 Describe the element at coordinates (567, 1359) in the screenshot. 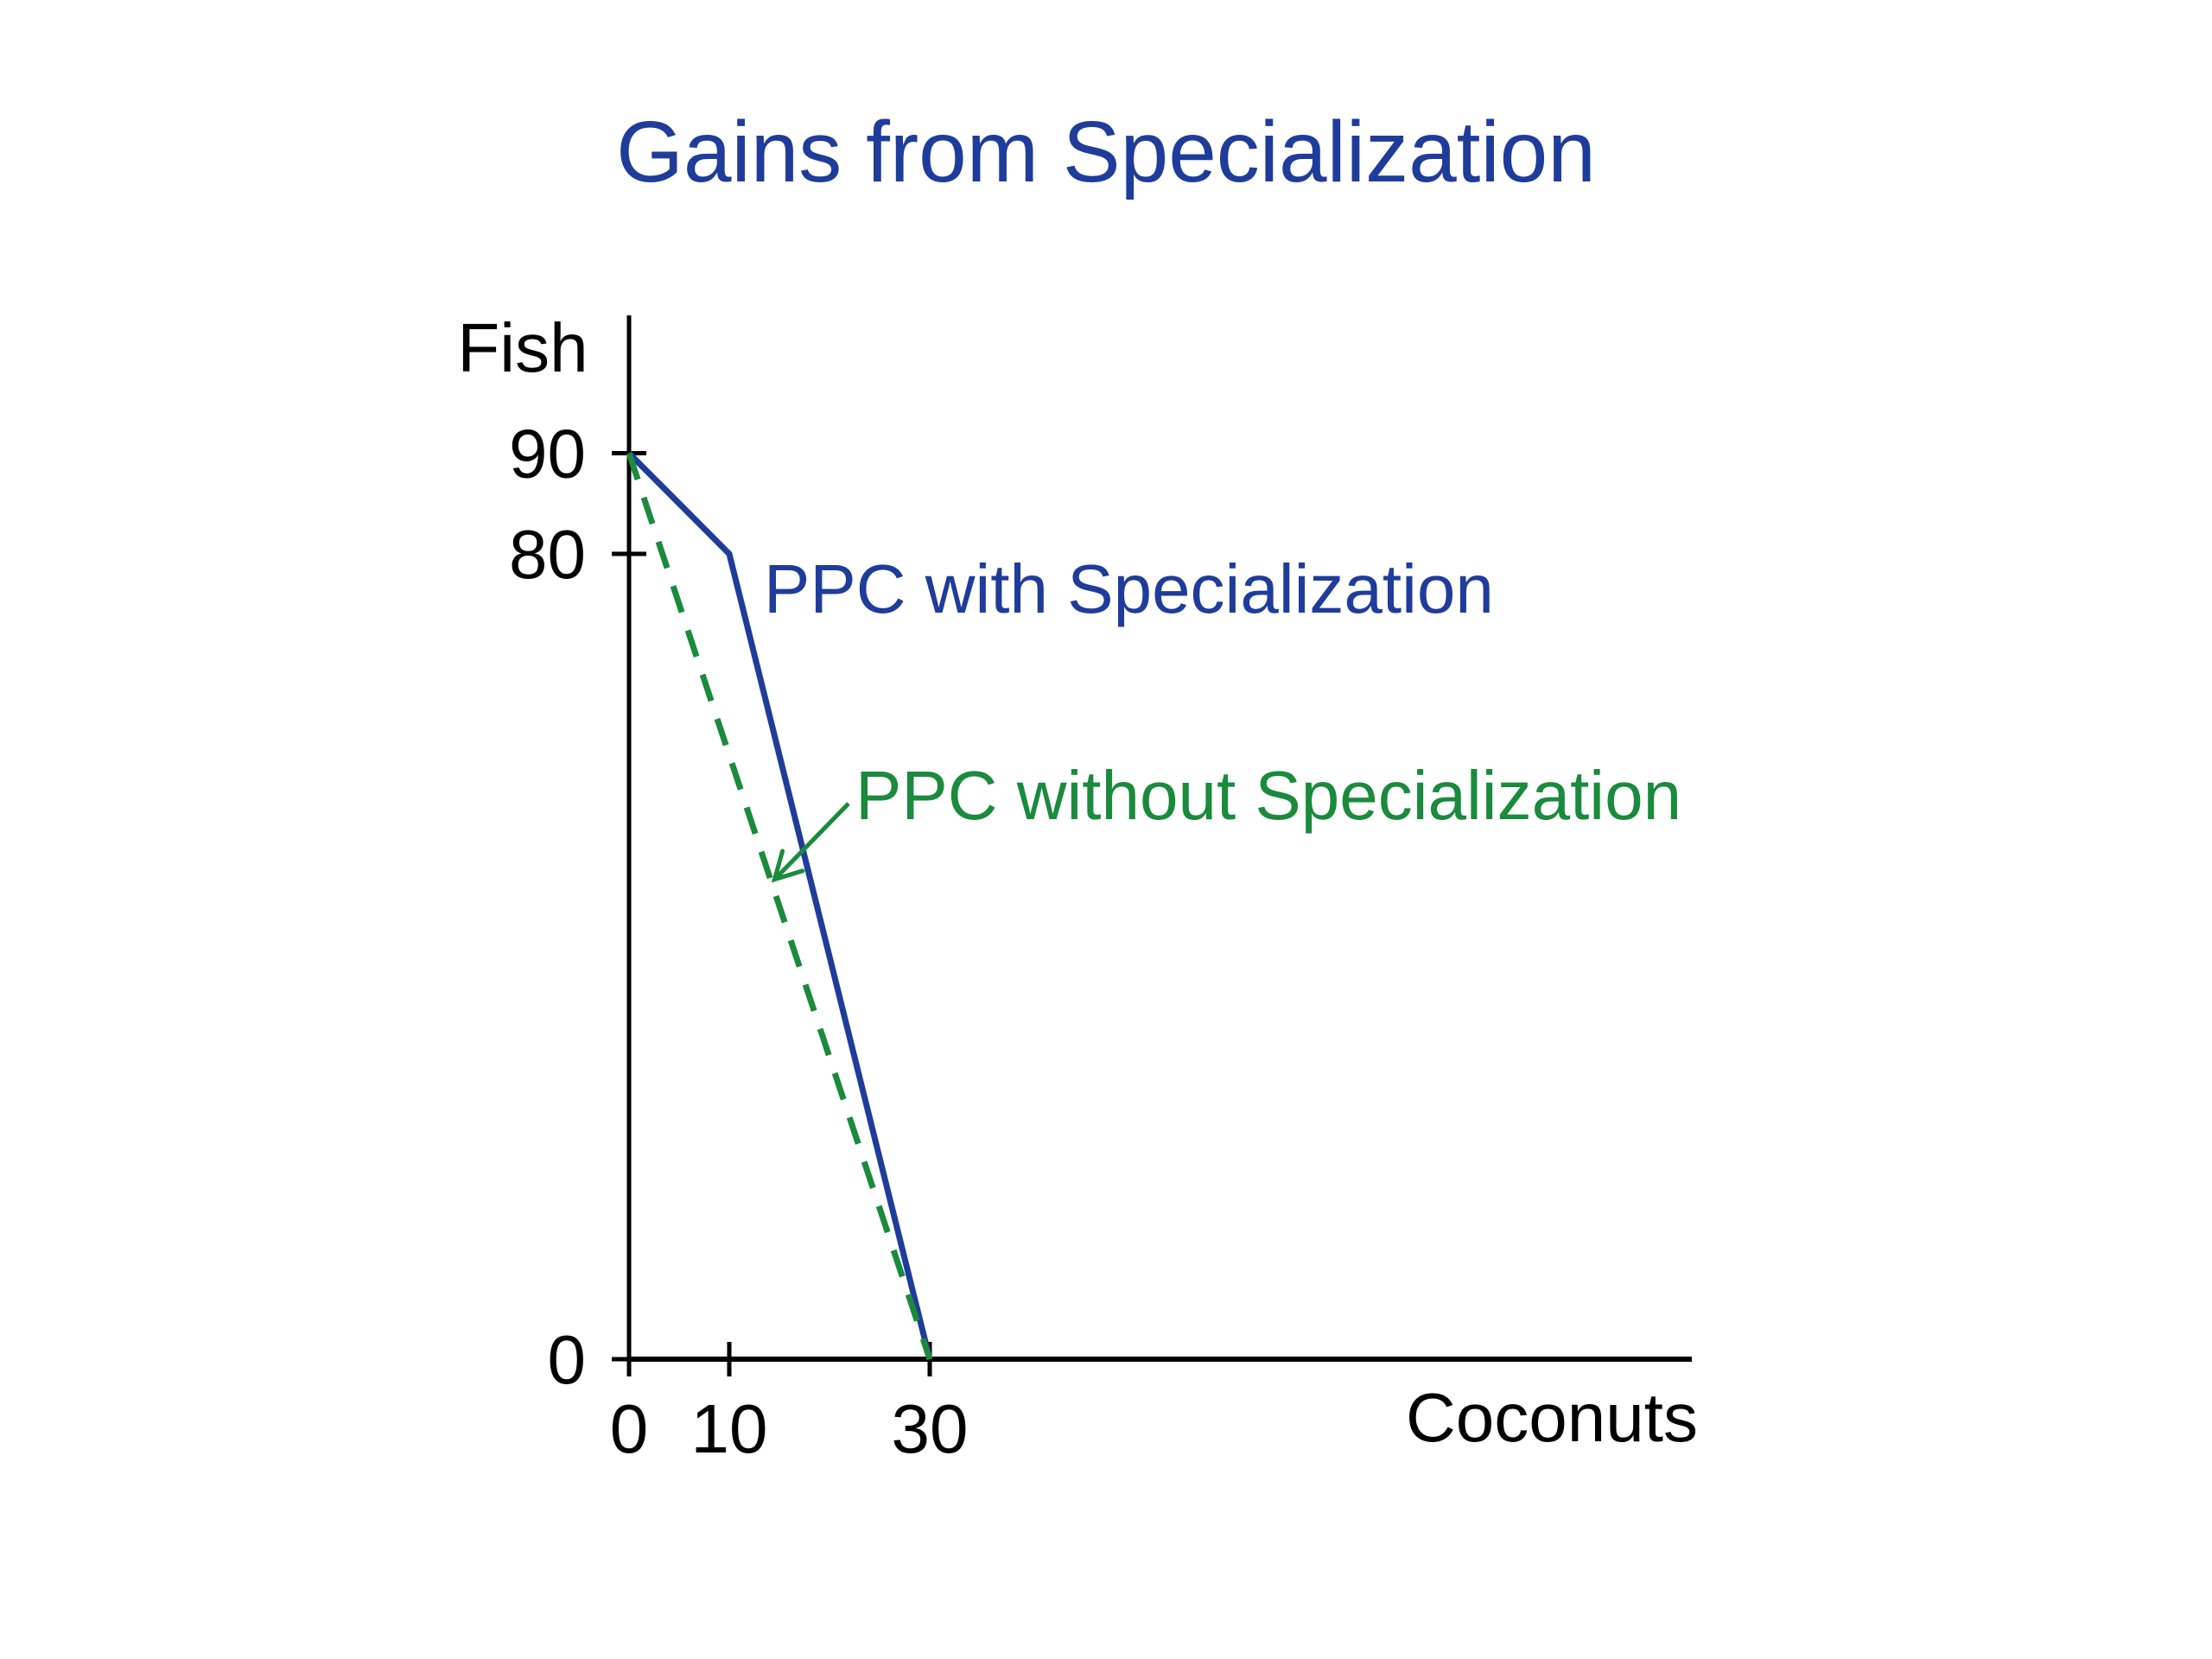

I see `y-tick-label: 0` at that location.